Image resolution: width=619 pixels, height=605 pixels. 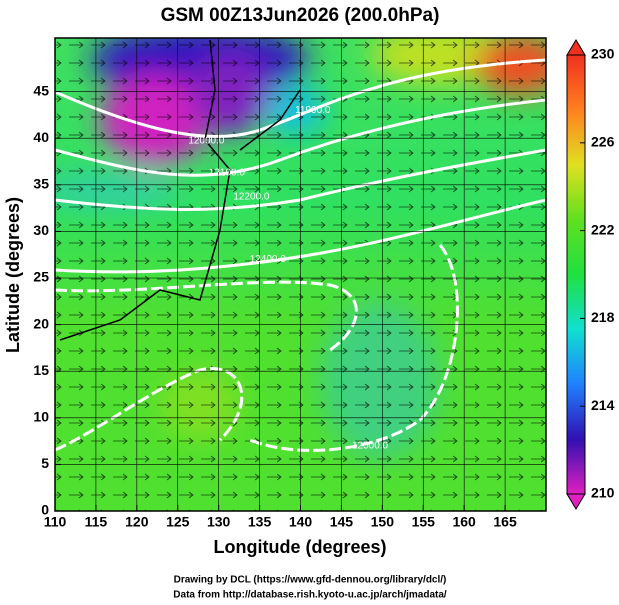 I want to click on x-tick-label: 150, so click(x=383, y=522).